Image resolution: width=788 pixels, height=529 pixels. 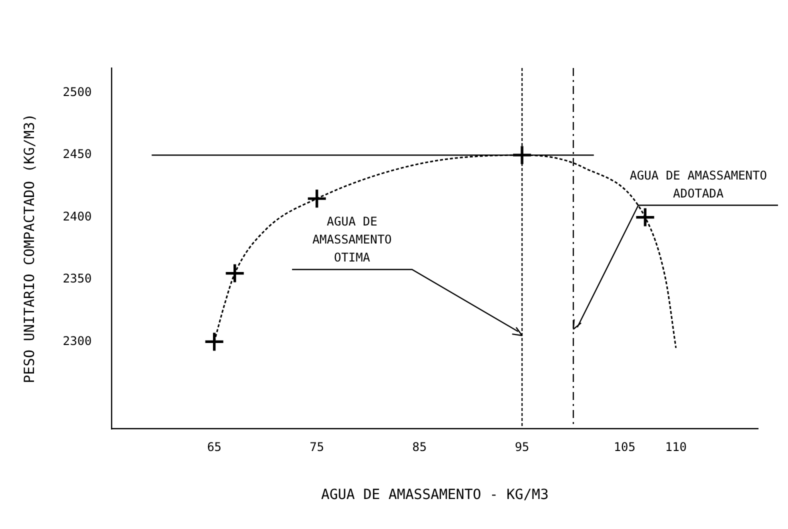 I want to click on y-tick-label: 2500, so click(x=77, y=92).